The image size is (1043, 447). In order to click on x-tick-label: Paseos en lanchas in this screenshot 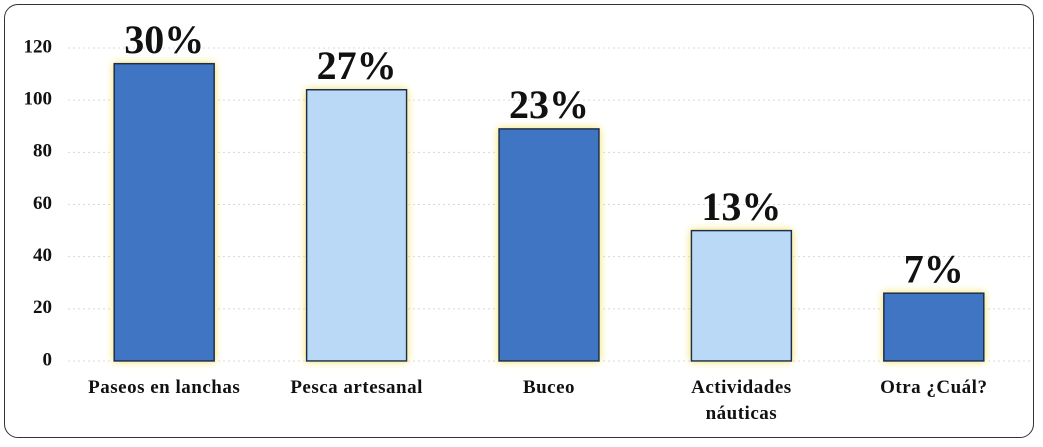, I will do `click(164, 387)`.